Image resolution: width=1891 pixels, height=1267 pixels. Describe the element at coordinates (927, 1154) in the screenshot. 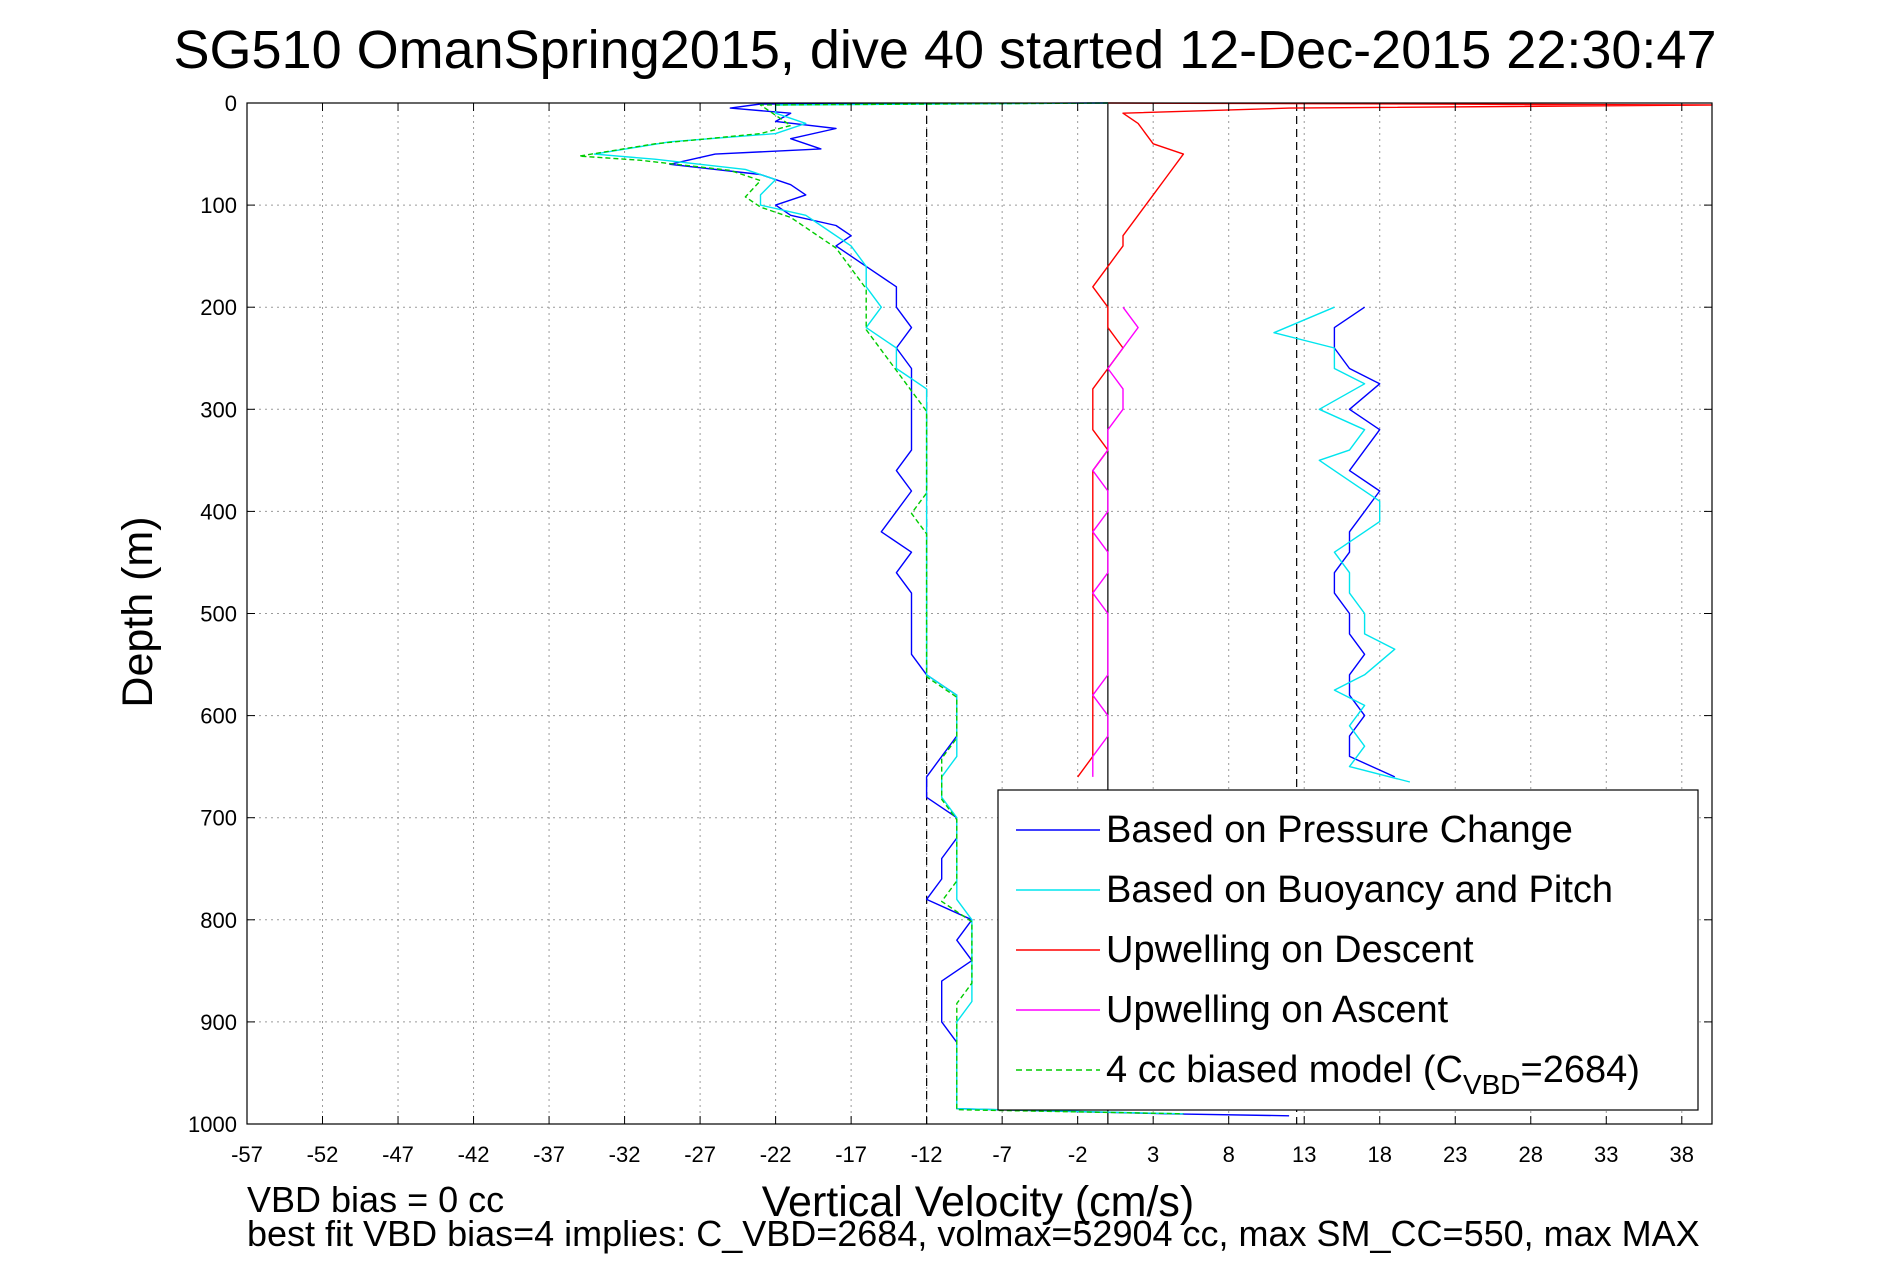

I see `x-tick-label-9: -12` at that location.